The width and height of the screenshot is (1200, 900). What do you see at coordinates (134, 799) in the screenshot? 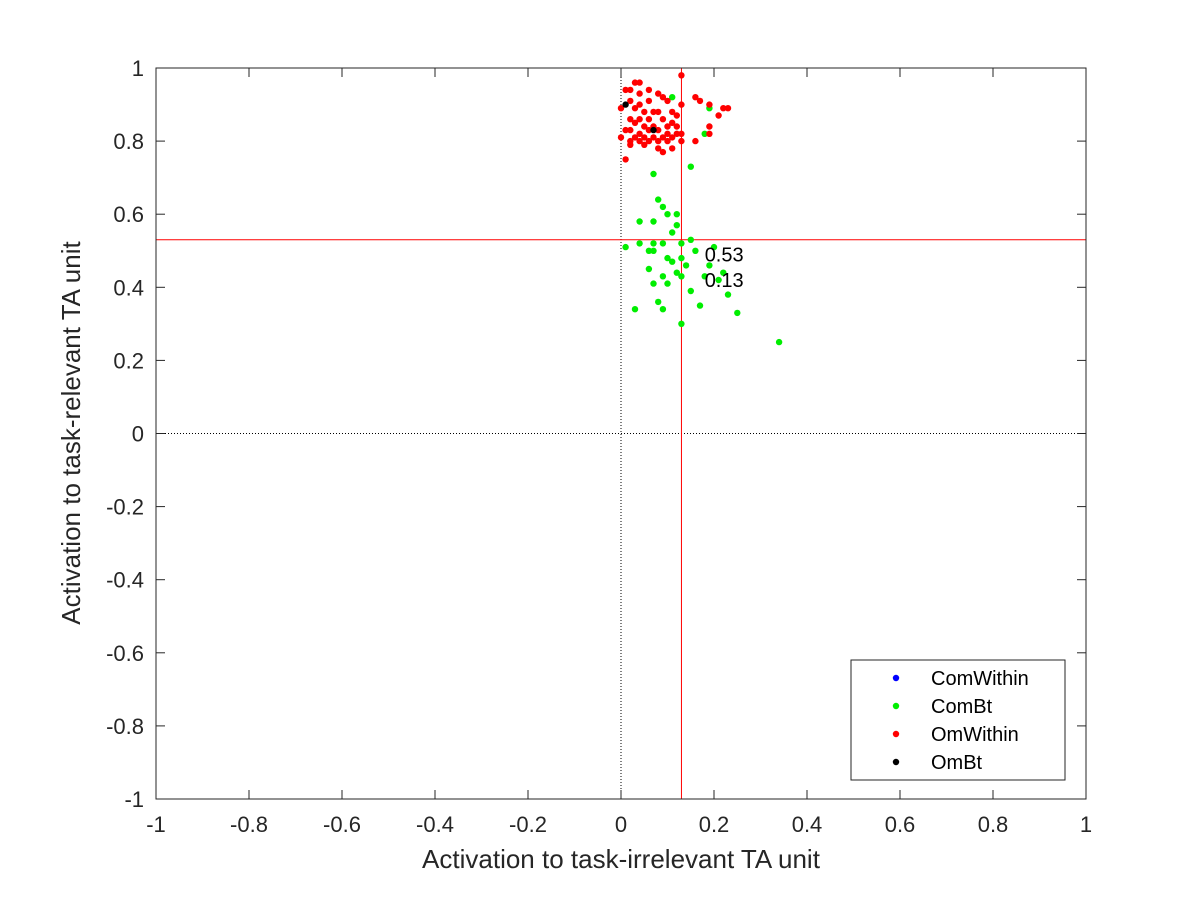
I see `y-tick-label: -1` at bounding box center [134, 799].